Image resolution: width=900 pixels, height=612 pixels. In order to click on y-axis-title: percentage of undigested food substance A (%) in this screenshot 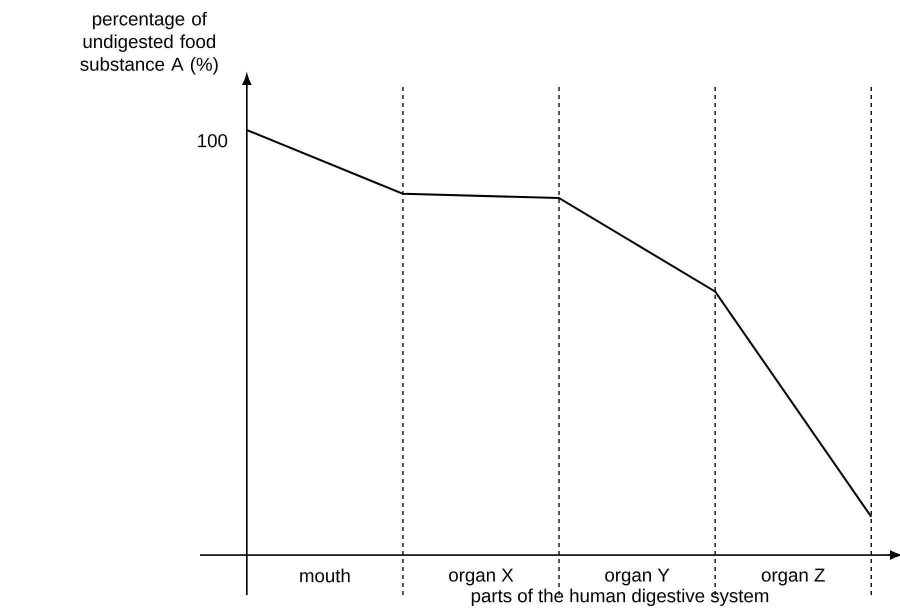, I will do `click(149, 43)`.